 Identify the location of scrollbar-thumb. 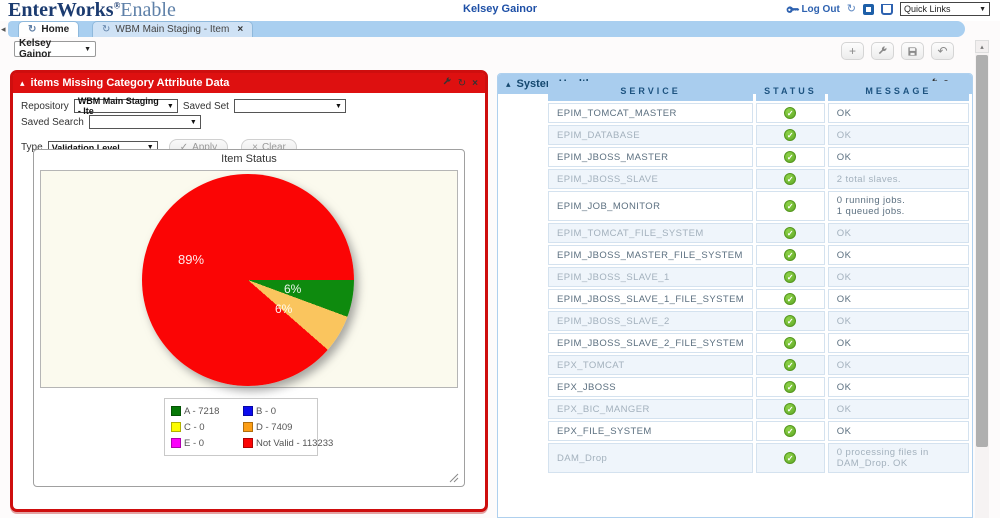
(982, 251).